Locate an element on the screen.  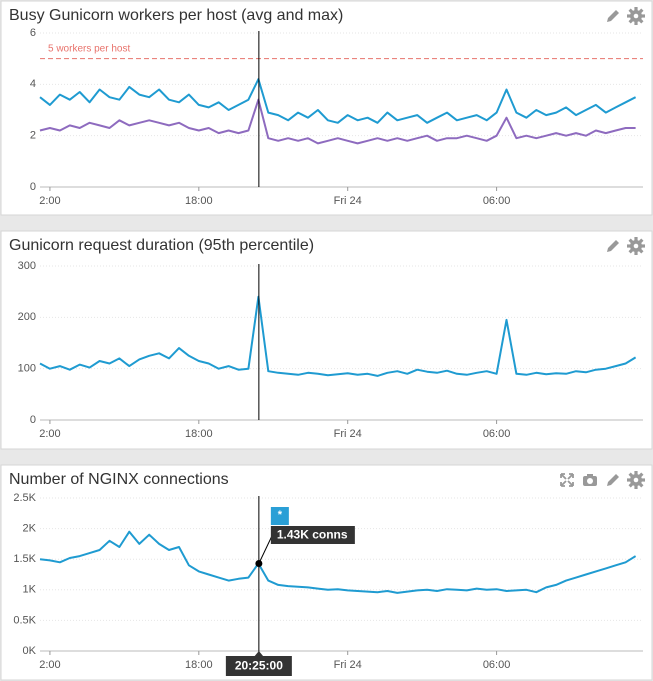
tooltip-leader is located at coordinates (266, 548).